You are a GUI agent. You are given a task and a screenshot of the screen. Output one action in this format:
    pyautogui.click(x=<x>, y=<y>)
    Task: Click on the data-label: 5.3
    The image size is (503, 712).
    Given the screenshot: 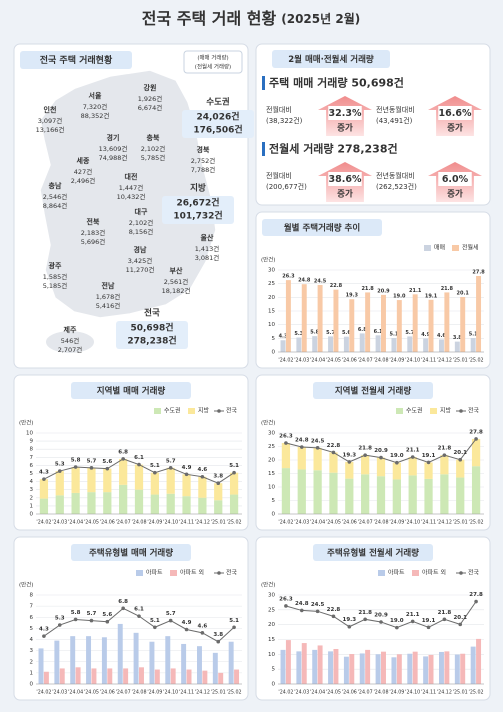 What is the action you would take?
    pyautogui.click(x=298, y=334)
    